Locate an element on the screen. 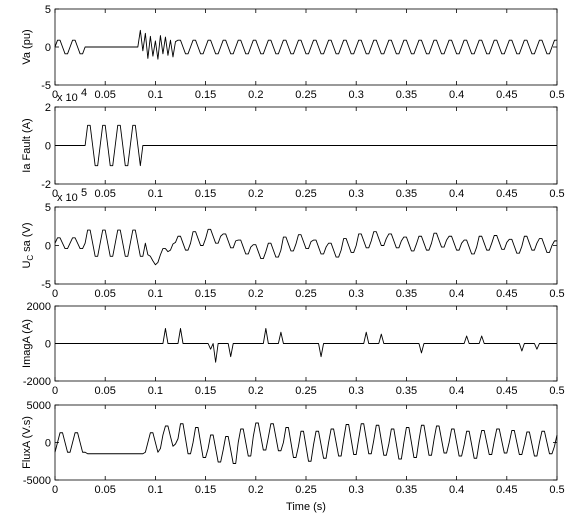  y-axis-label: Va (pu) is located at coordinates (27, 46).